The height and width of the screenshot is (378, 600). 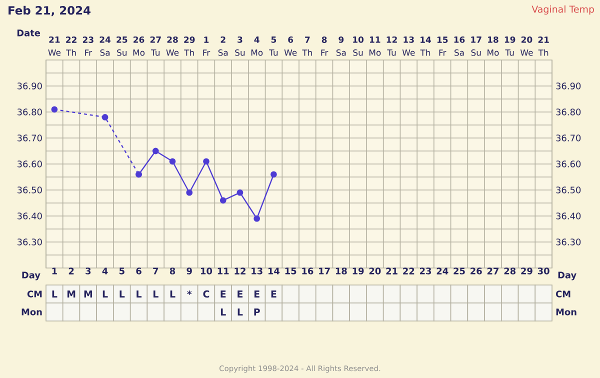 I want to click on x2-tick-label: 2 Sa, so click(x=223, y=46).